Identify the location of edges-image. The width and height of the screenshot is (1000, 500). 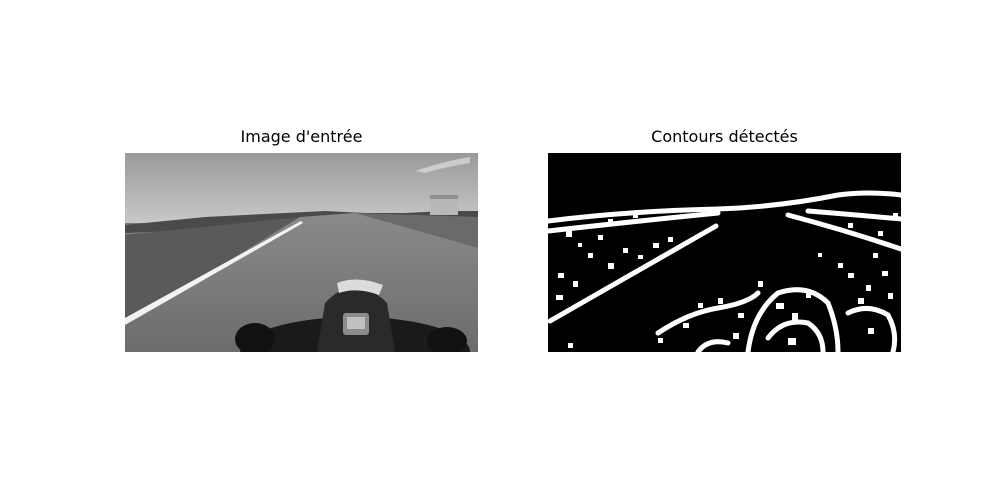
(724, 252).